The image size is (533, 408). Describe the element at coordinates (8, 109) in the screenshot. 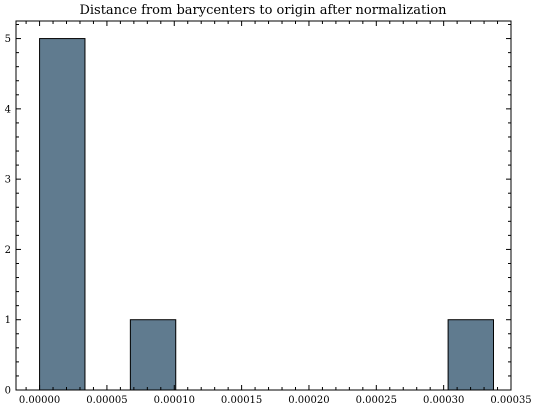

I see `y-tick-label: 4` at that location.